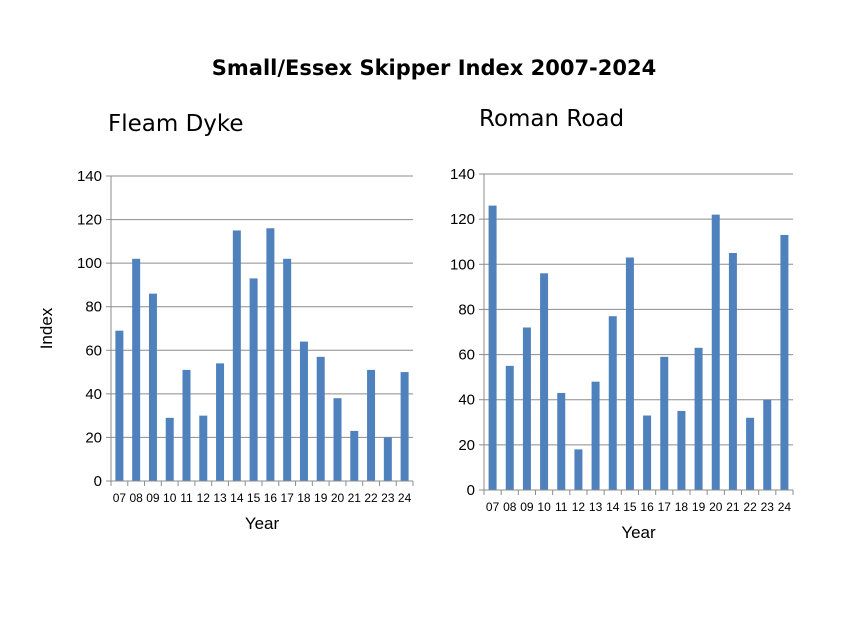  I want to click on chart-title-roman-road: Roman Road, so click(552, 119).